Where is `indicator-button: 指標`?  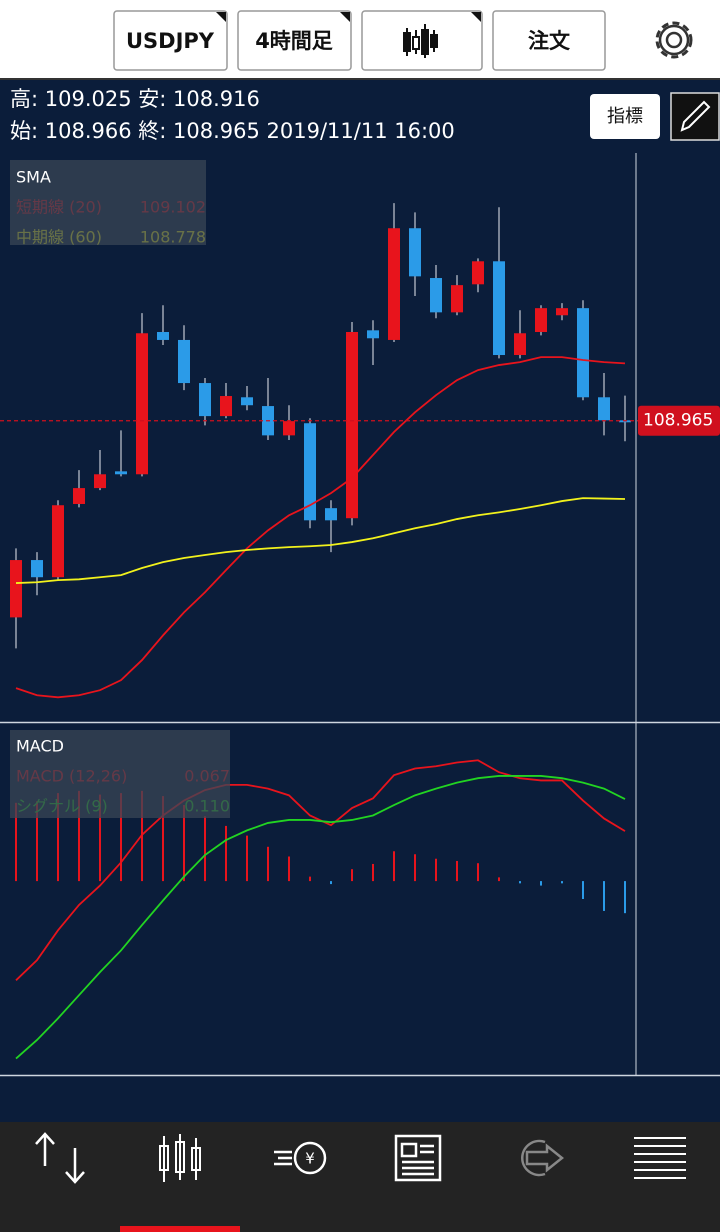
indicator-button: 指標 is located at coordinates (625, 116).